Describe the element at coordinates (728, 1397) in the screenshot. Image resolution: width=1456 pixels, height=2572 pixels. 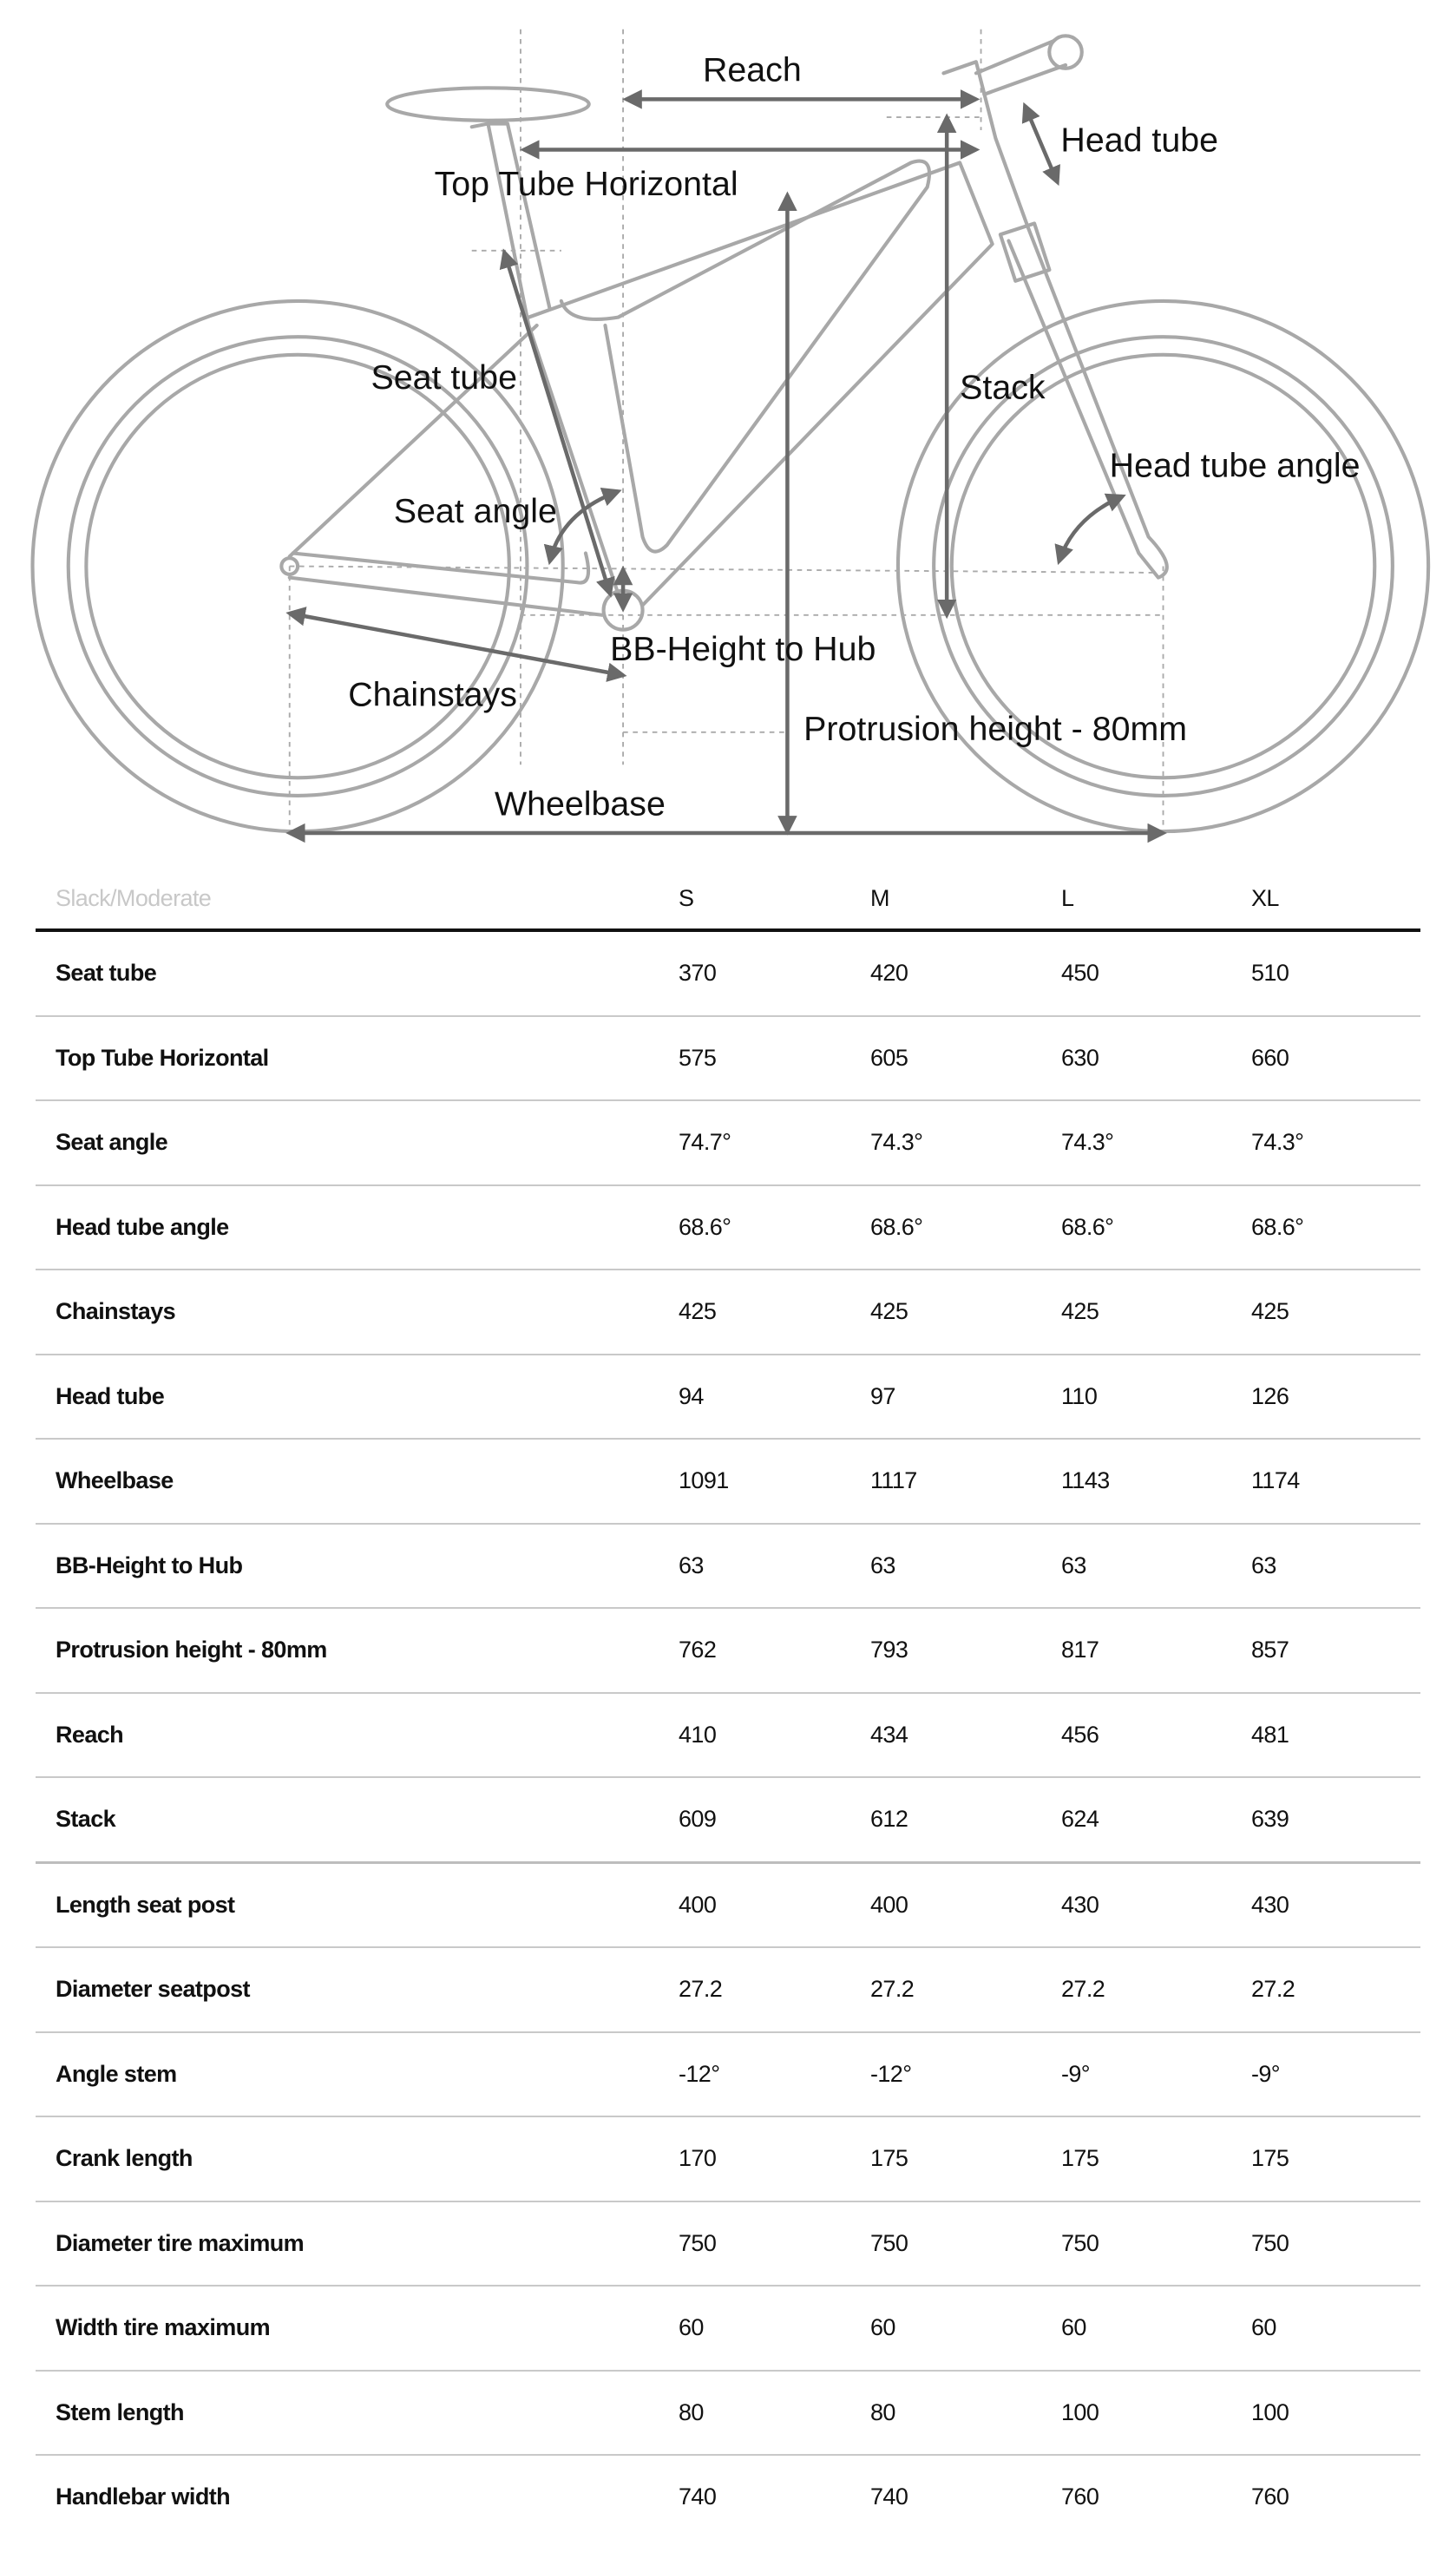
I see `table-row: Head tube 94 97 110 126` at that location.